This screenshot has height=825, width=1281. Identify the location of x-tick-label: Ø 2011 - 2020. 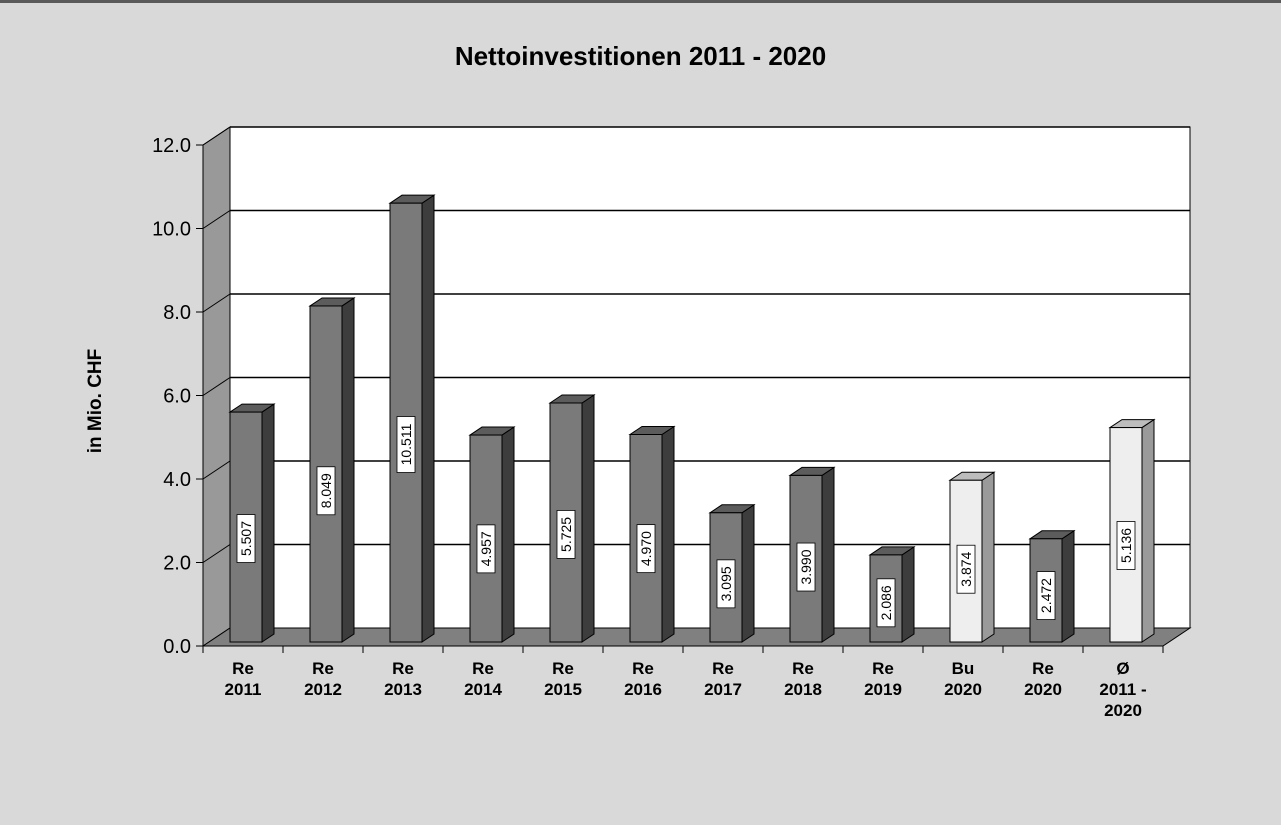
(1122, 689).